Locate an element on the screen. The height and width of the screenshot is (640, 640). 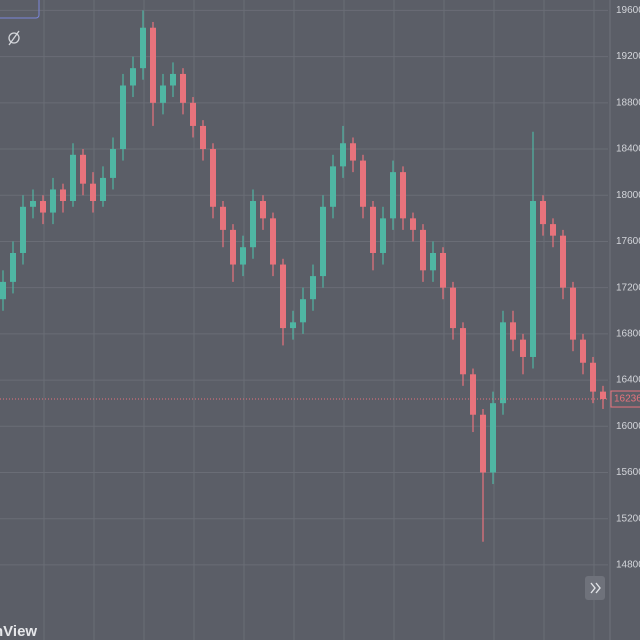
y-tick-label: 15200.0 is located at coordinates (628, 518).